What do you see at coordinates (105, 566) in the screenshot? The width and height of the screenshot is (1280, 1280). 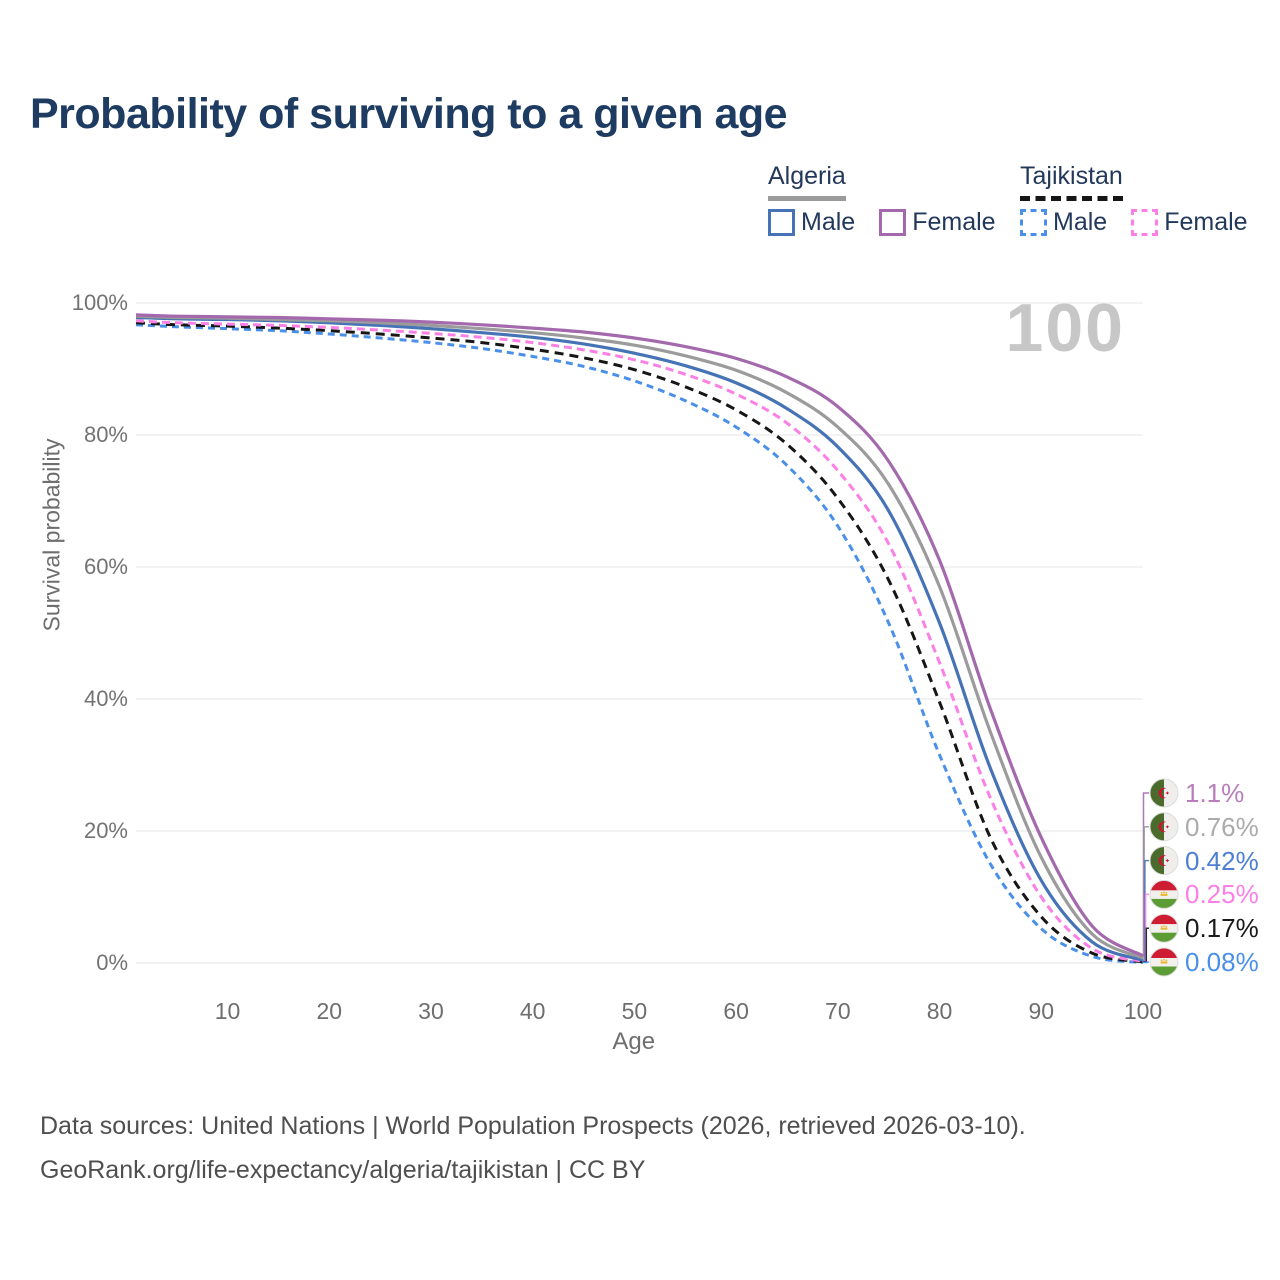 I see `y-axis-tick-label: 60%` at bounding box center [105, 566].